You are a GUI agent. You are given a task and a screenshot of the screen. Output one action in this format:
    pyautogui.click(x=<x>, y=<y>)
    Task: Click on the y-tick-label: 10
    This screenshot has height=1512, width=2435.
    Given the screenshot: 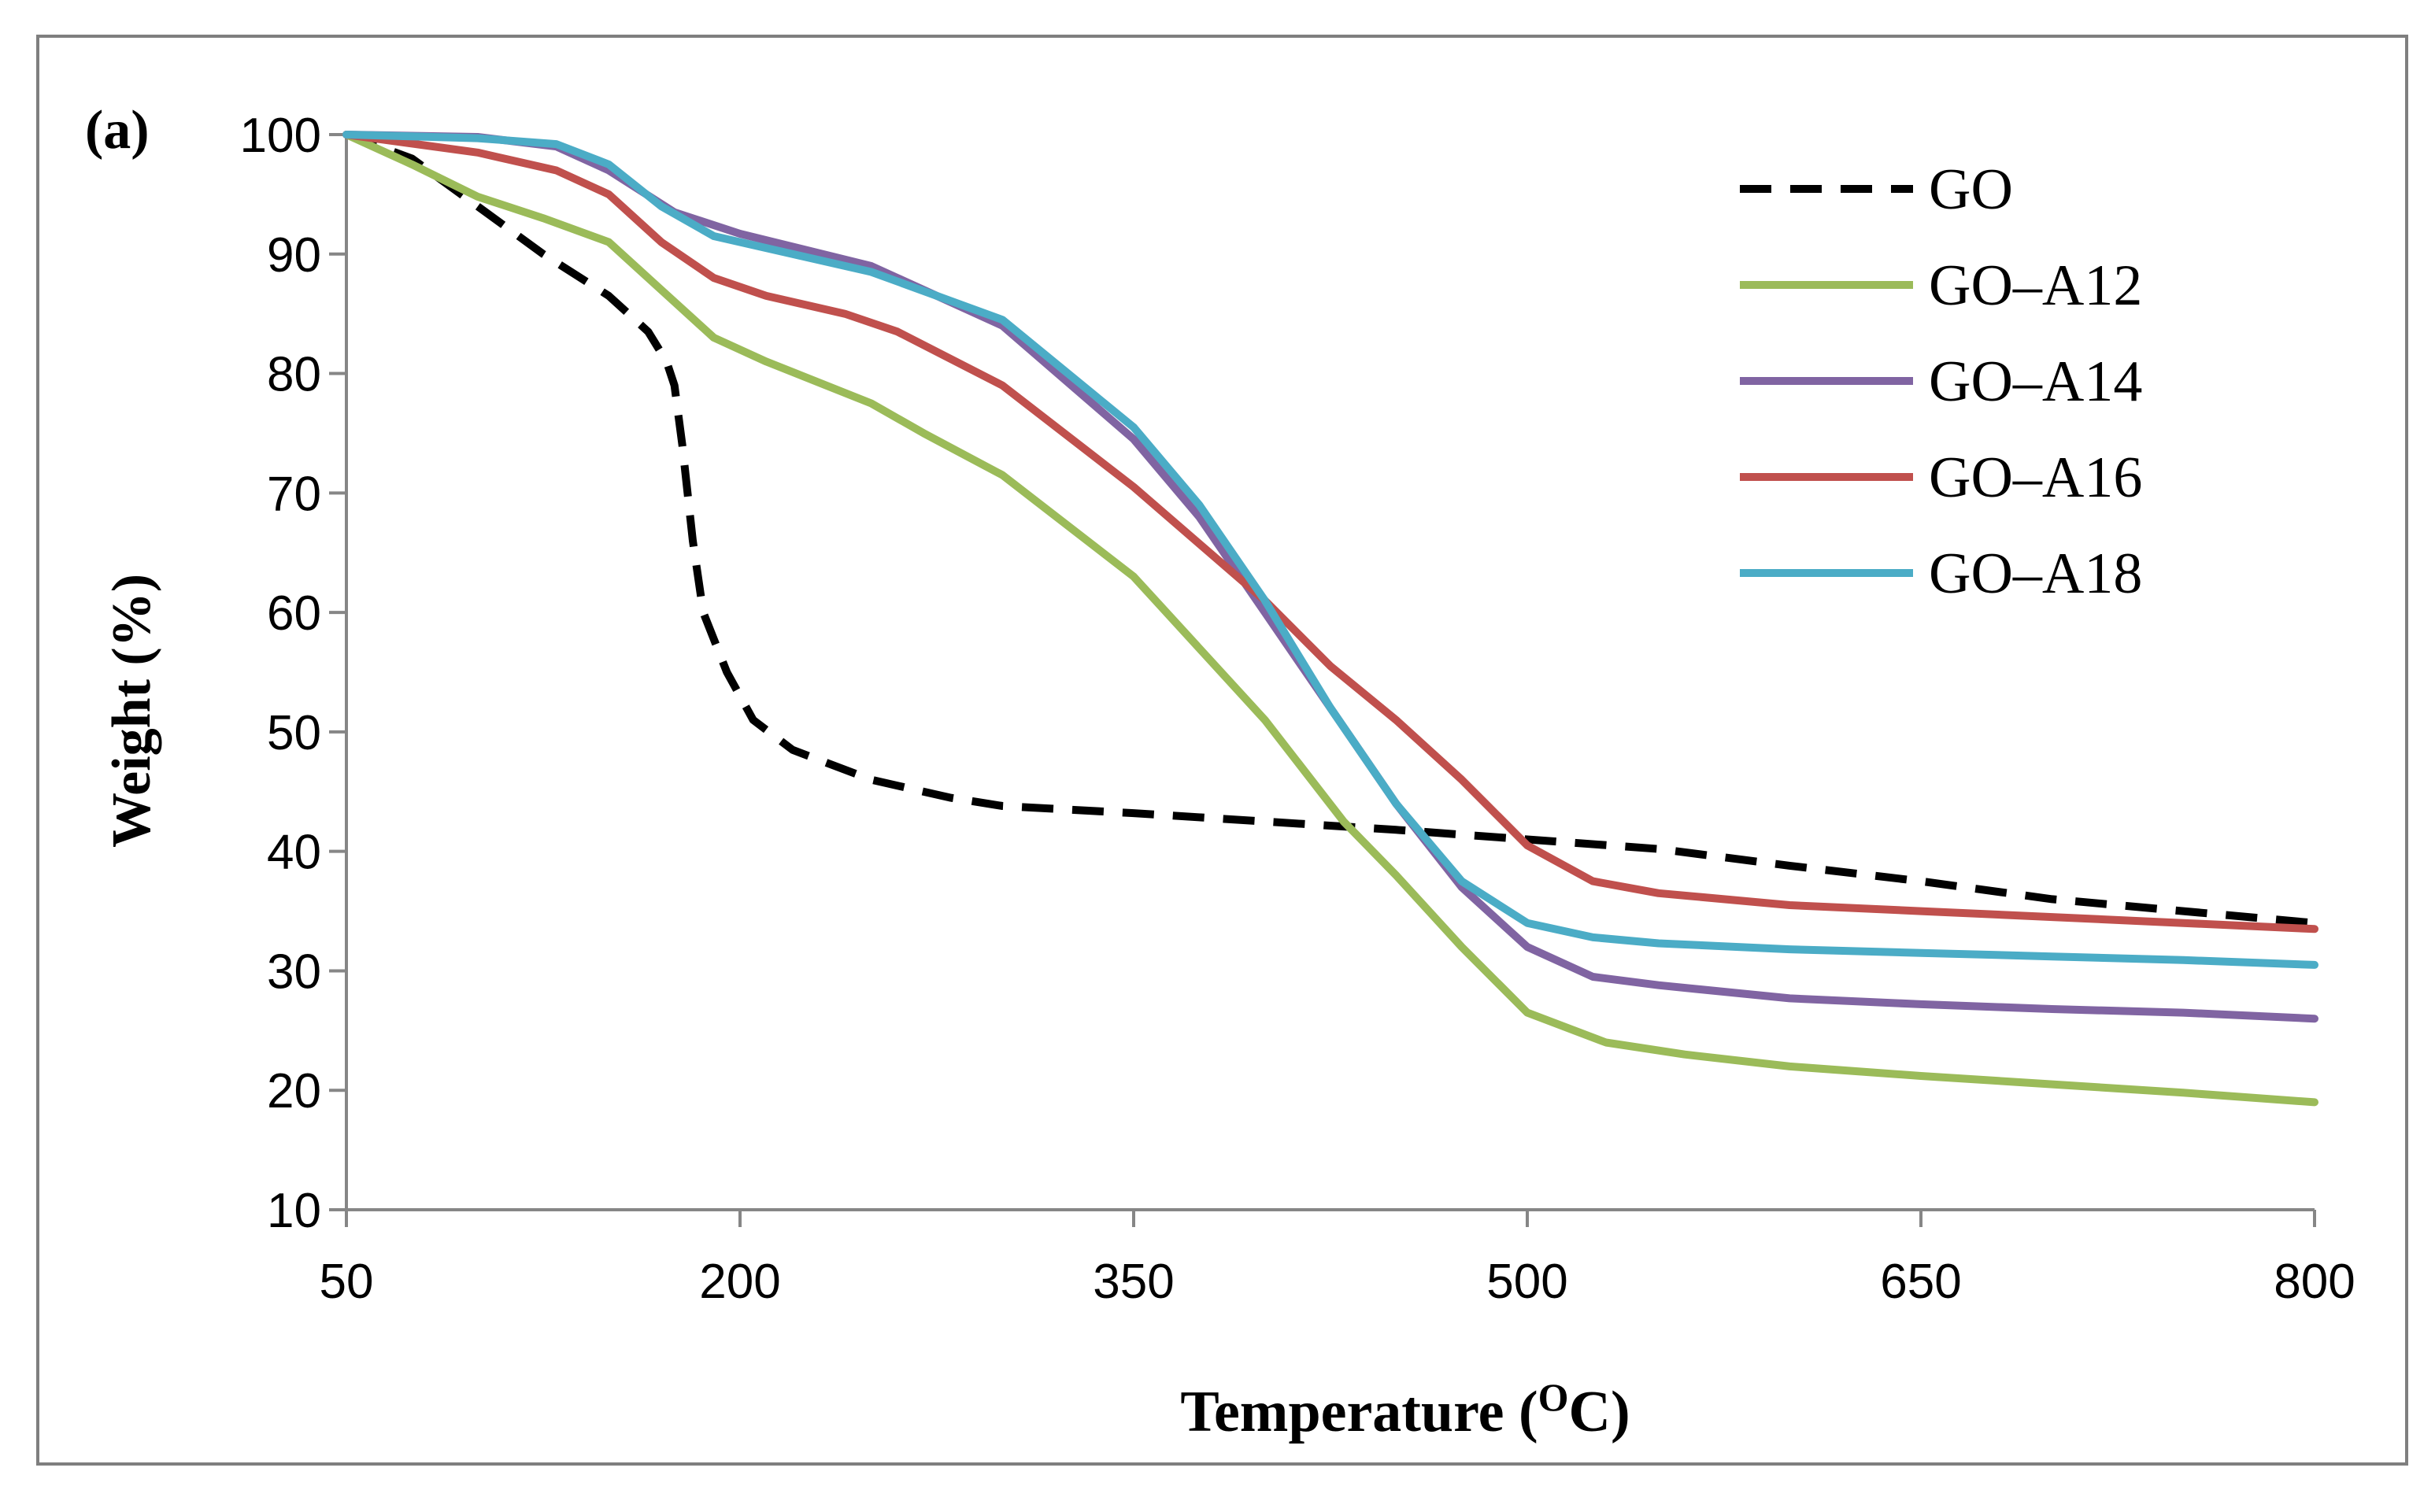 What is the action you would take?
    pyautogui.click(x=294, y=1211)
    